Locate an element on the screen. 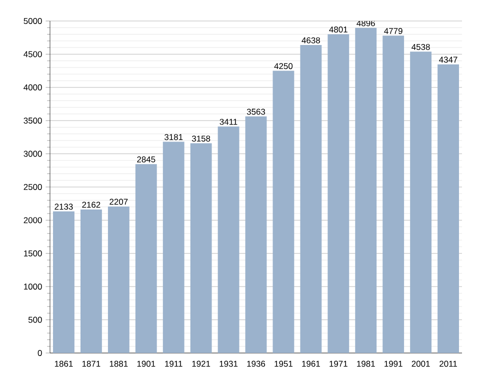 Image resolution: width=488 pixels, height=373 pixels. data-label: 4347 is located at coordinates (448, 59).